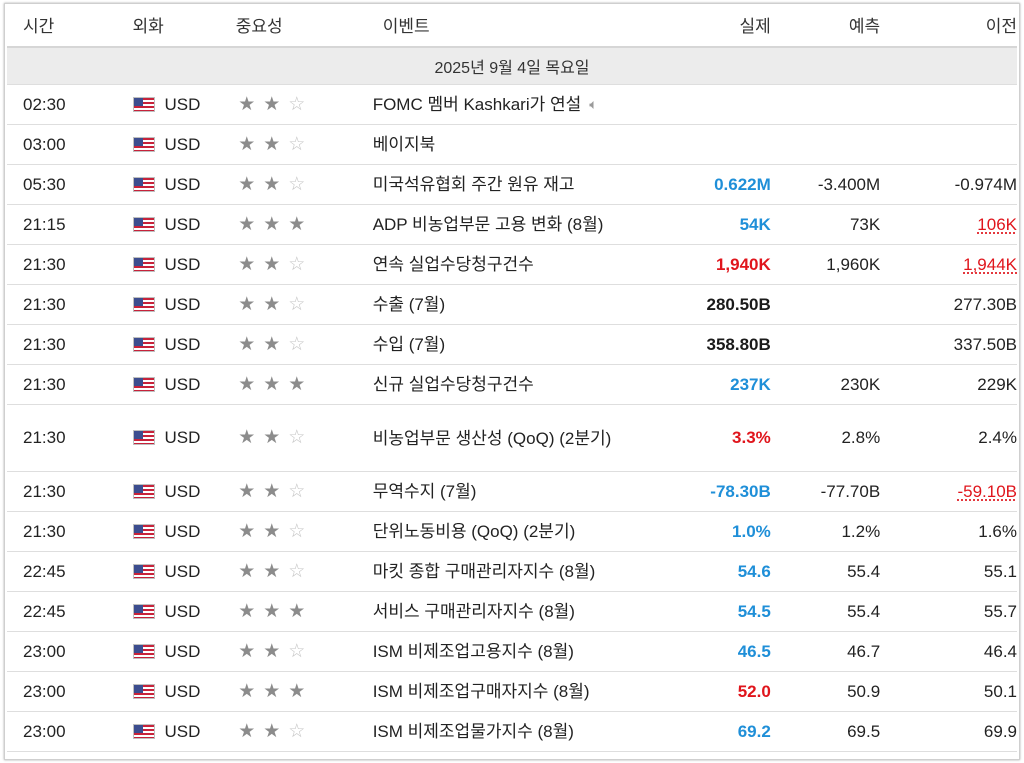  What do you see at coordinates (987, 491) in the screenshot?
I see `event-previous: -59.10B` at bounding box center [987, 491].